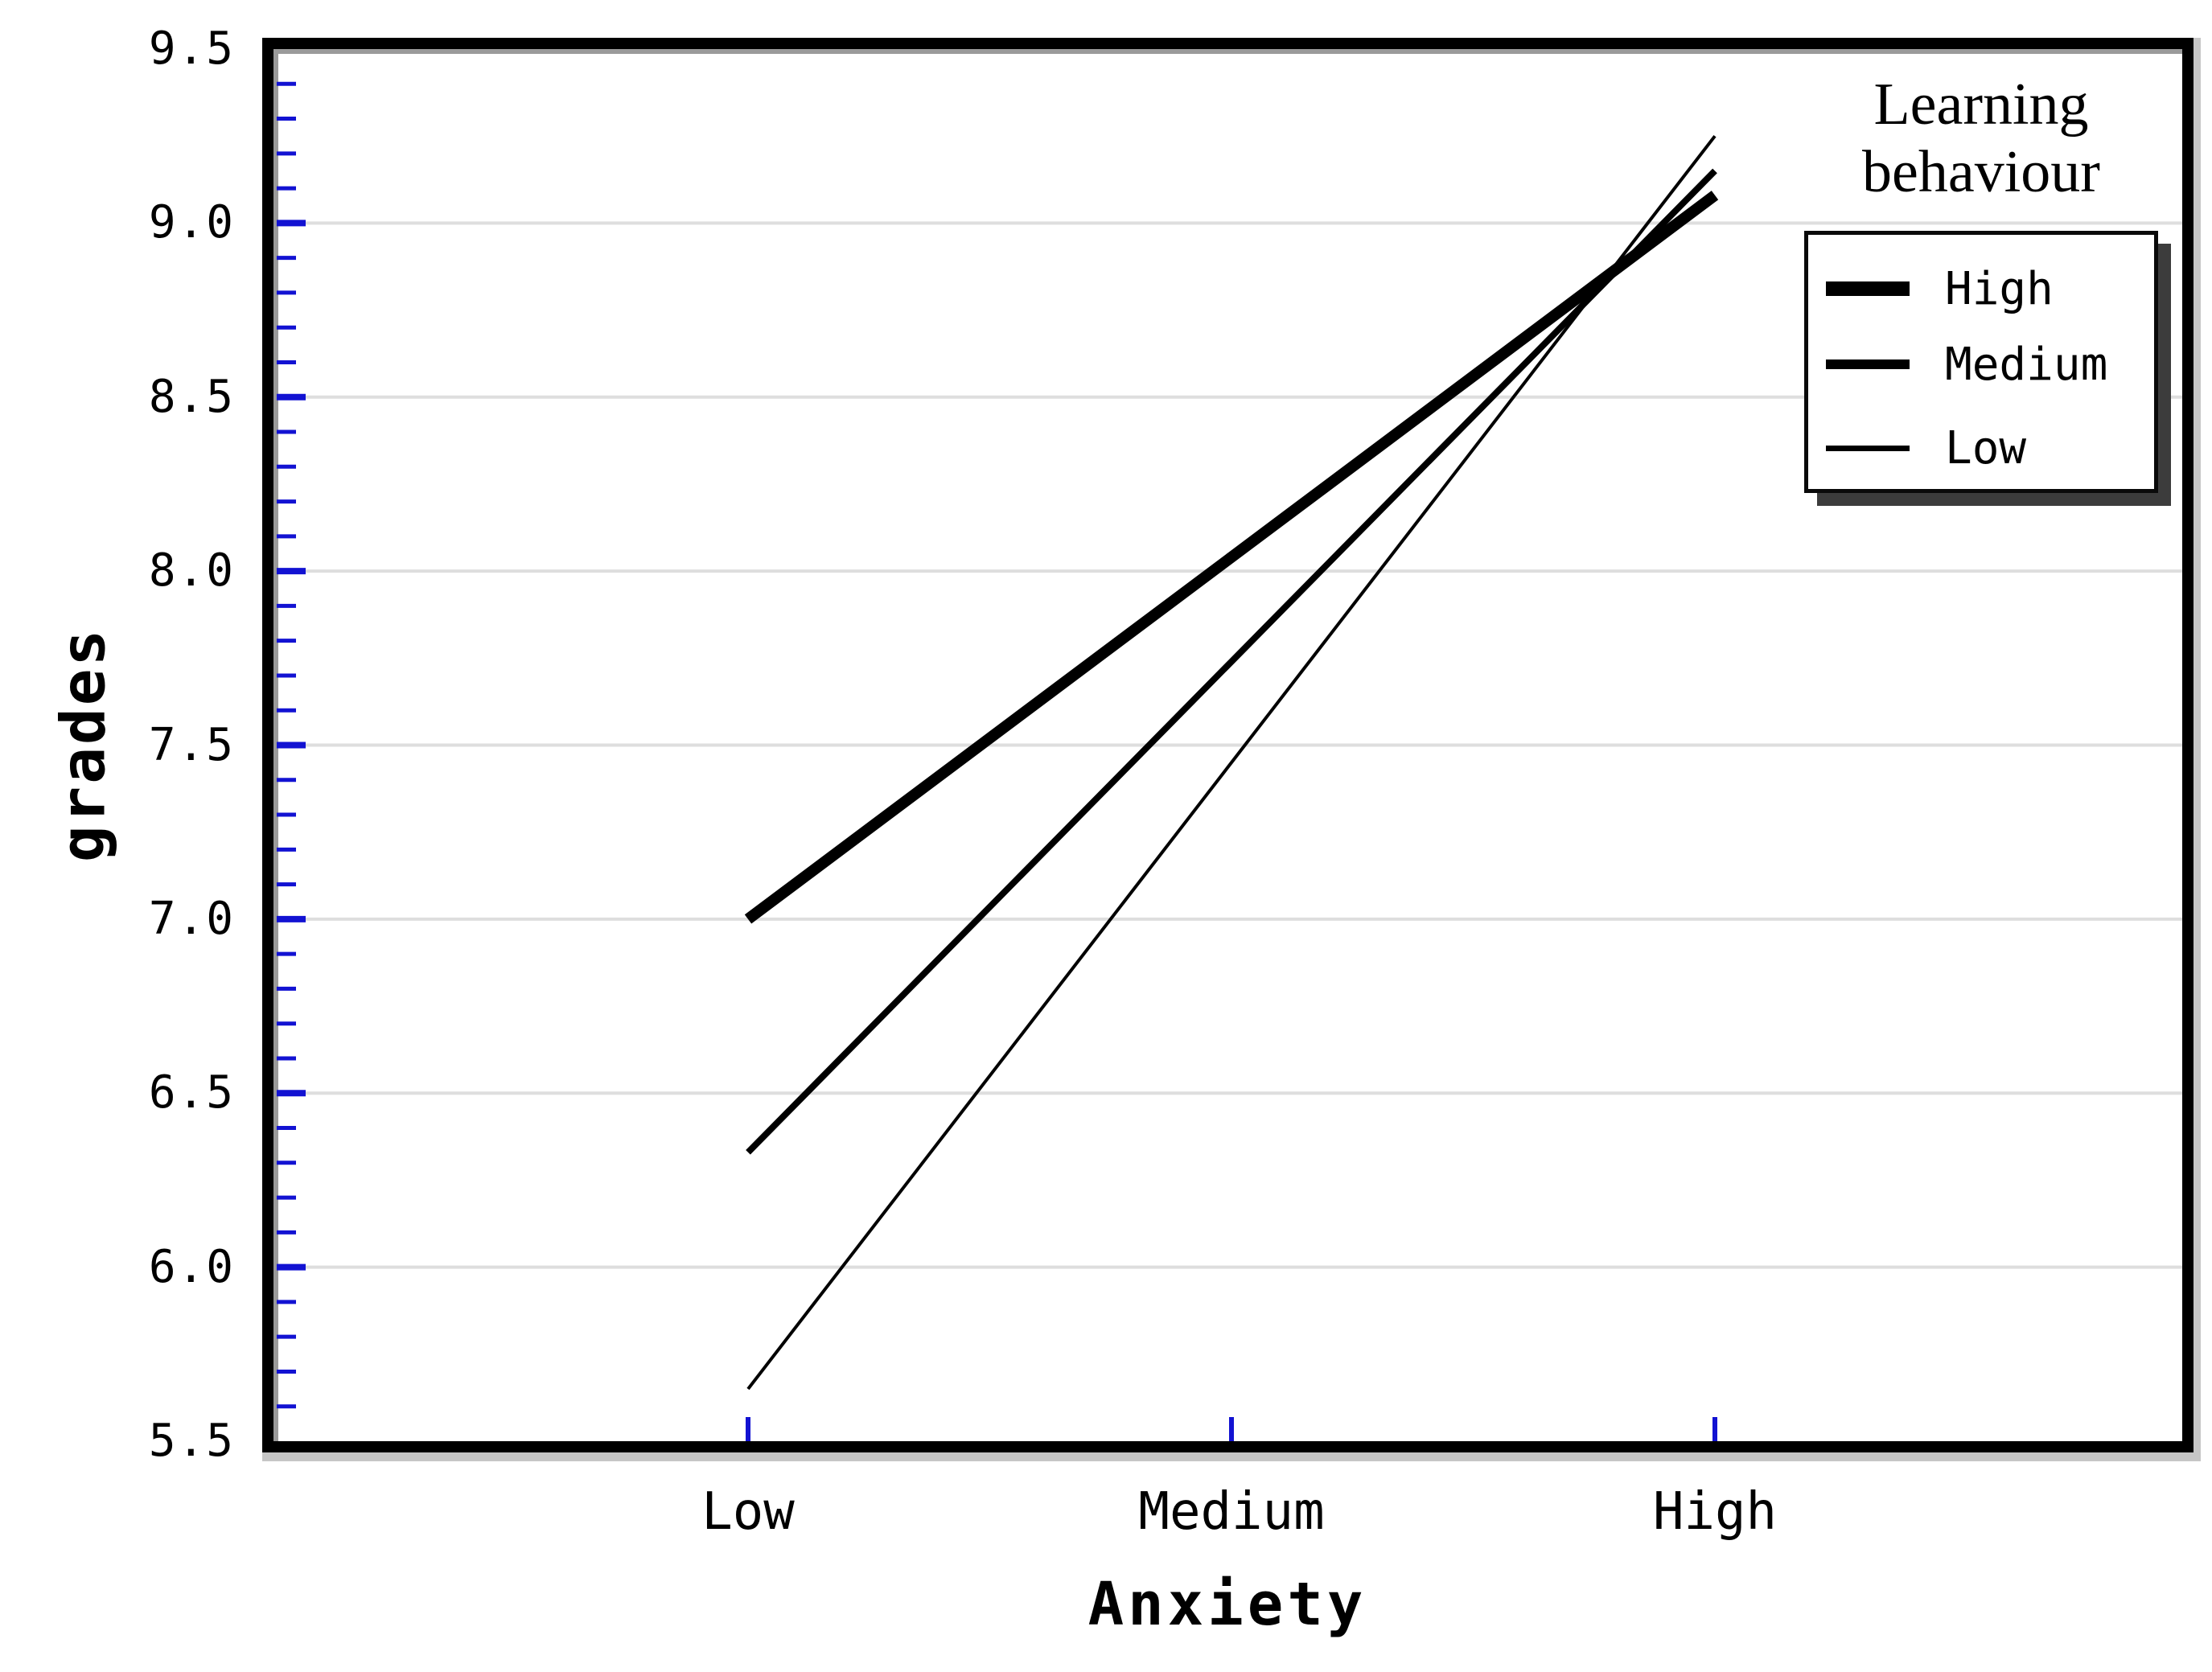 This screenshot has width=2212, height=1672. What do you see at coordinates (1868, 288) in the screenshot?
I see `legend-line-swatch-high` at bounding box center [1868, 288].